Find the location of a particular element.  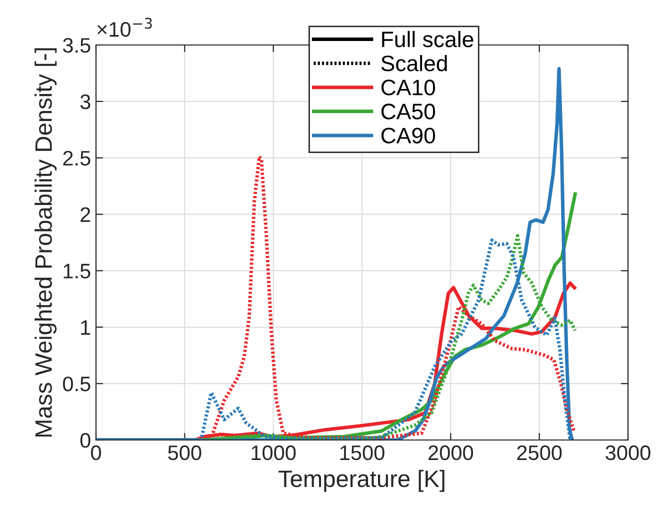

x-axis-title: Temperature [K] is located at coordinates (361, 481).